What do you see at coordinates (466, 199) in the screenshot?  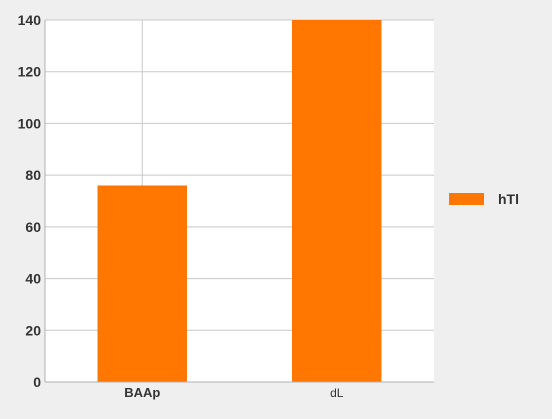 I see `legend-swatch` at bounding box center [466, 199].